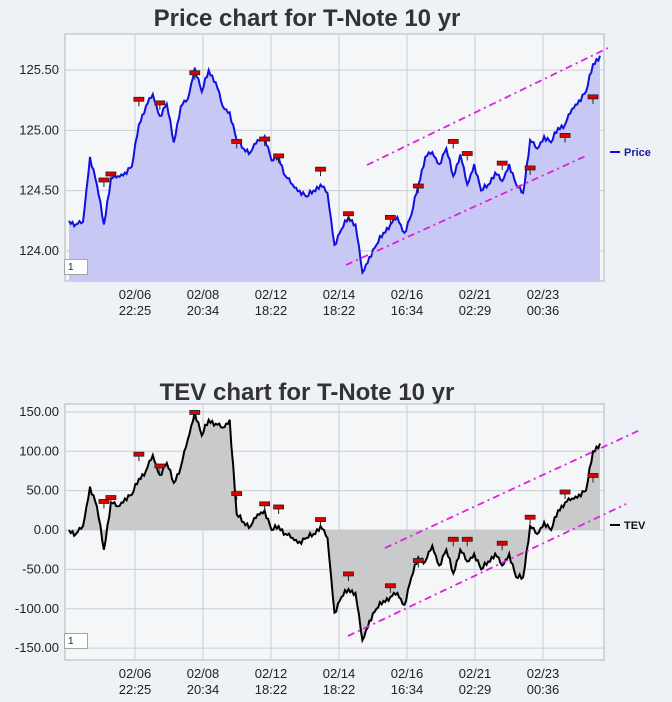 This screenshot has height=702, width=672. I want to click on legend-label: TEV, so click(635, 526).